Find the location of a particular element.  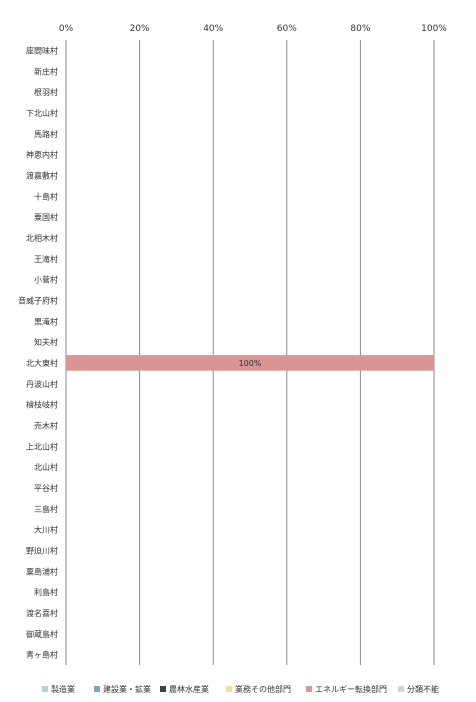

x-tick-label: 0% is located at coordinates (66, 29).